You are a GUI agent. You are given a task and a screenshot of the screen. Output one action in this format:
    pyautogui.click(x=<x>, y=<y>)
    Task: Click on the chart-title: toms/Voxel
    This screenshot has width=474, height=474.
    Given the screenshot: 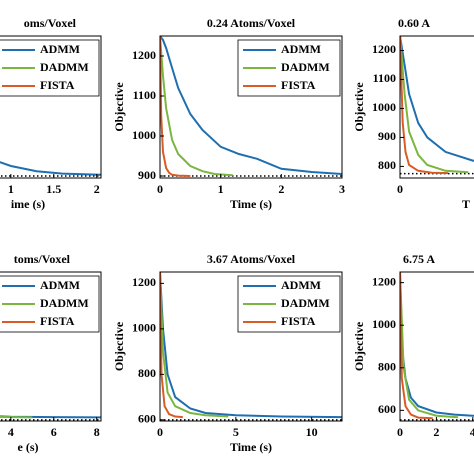 What is the action you would take?
    pyautogui.click(x=42, y=259)
    